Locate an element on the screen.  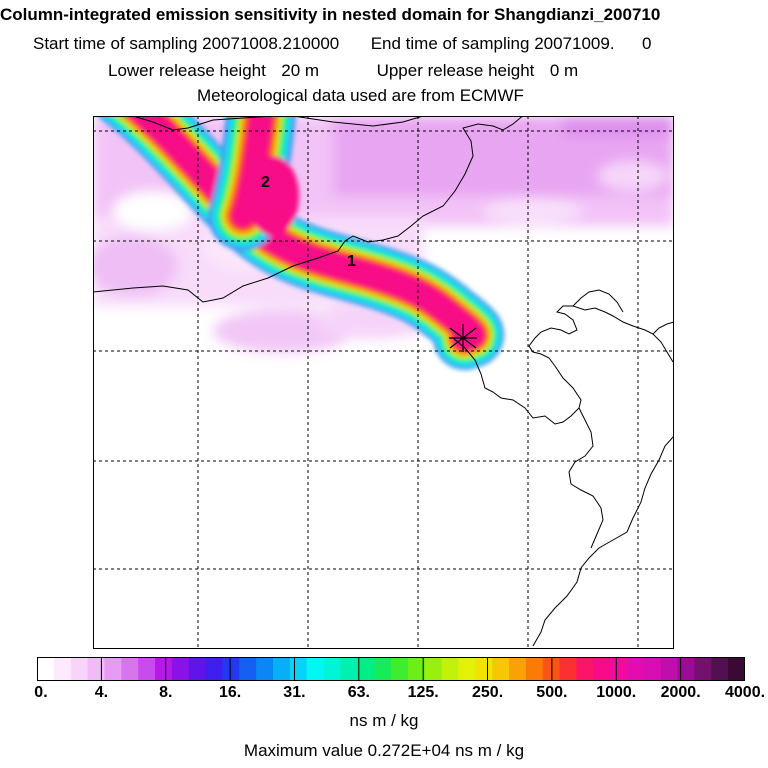
colorbar-tick-label: 1000. is located at coordinates (616, 692).